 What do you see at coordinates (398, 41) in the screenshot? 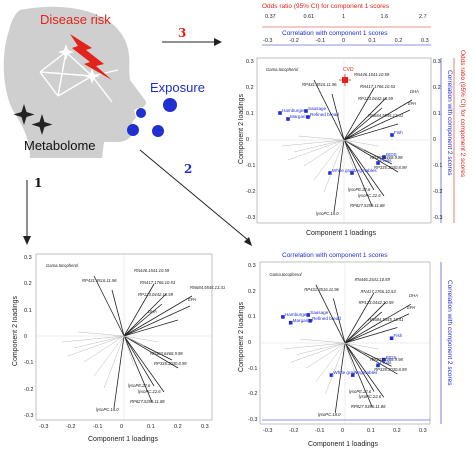
I see `tr-corr-tick: 0.2` at bounding box center [398, 41].